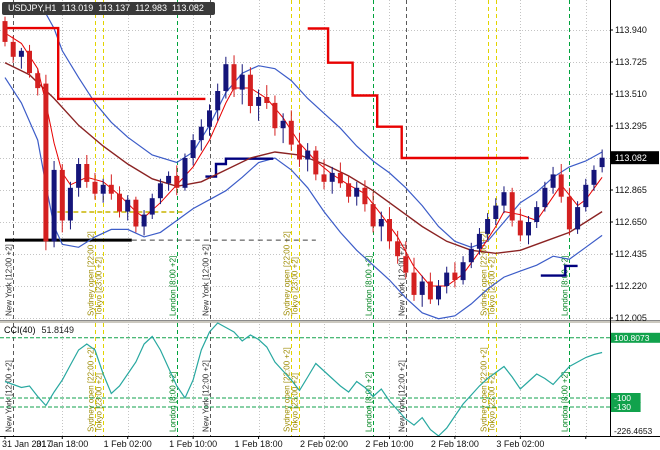  I want to click on time-axis-label: 1 Feb 10:00, so click(193, 444).